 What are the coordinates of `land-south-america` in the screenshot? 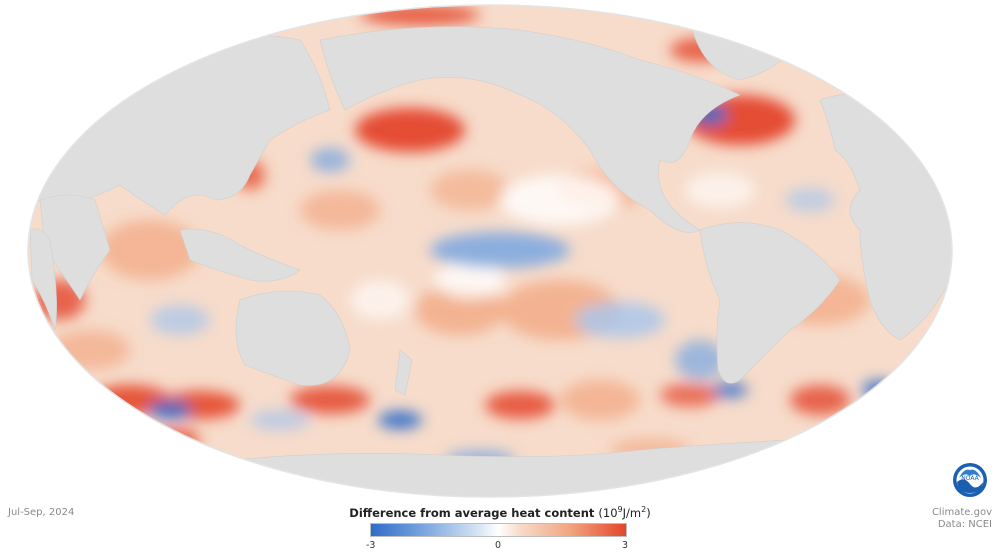 It's located at (770, 303).